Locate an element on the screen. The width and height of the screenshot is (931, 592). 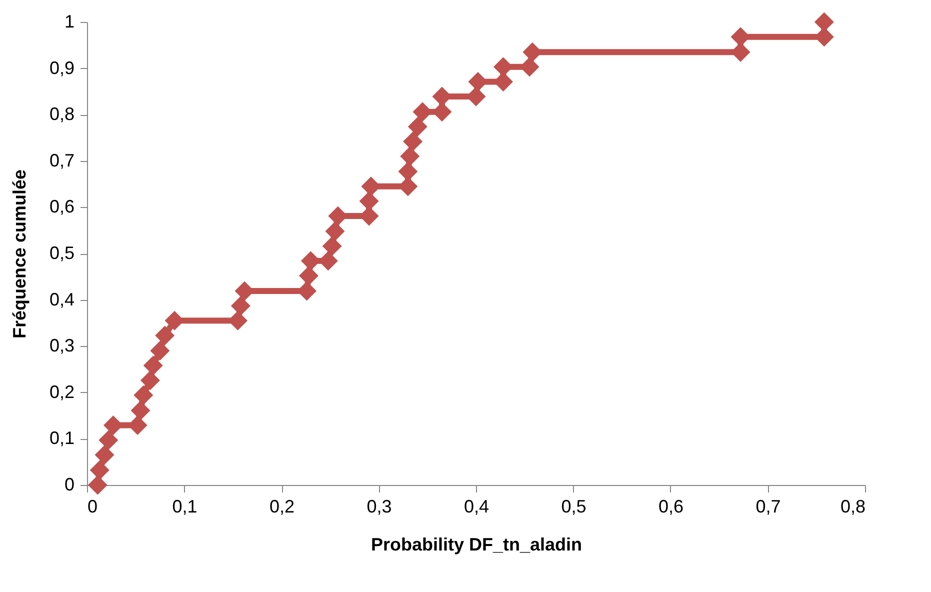
x-tick-label: 0 is located at coordinates (93, 506).